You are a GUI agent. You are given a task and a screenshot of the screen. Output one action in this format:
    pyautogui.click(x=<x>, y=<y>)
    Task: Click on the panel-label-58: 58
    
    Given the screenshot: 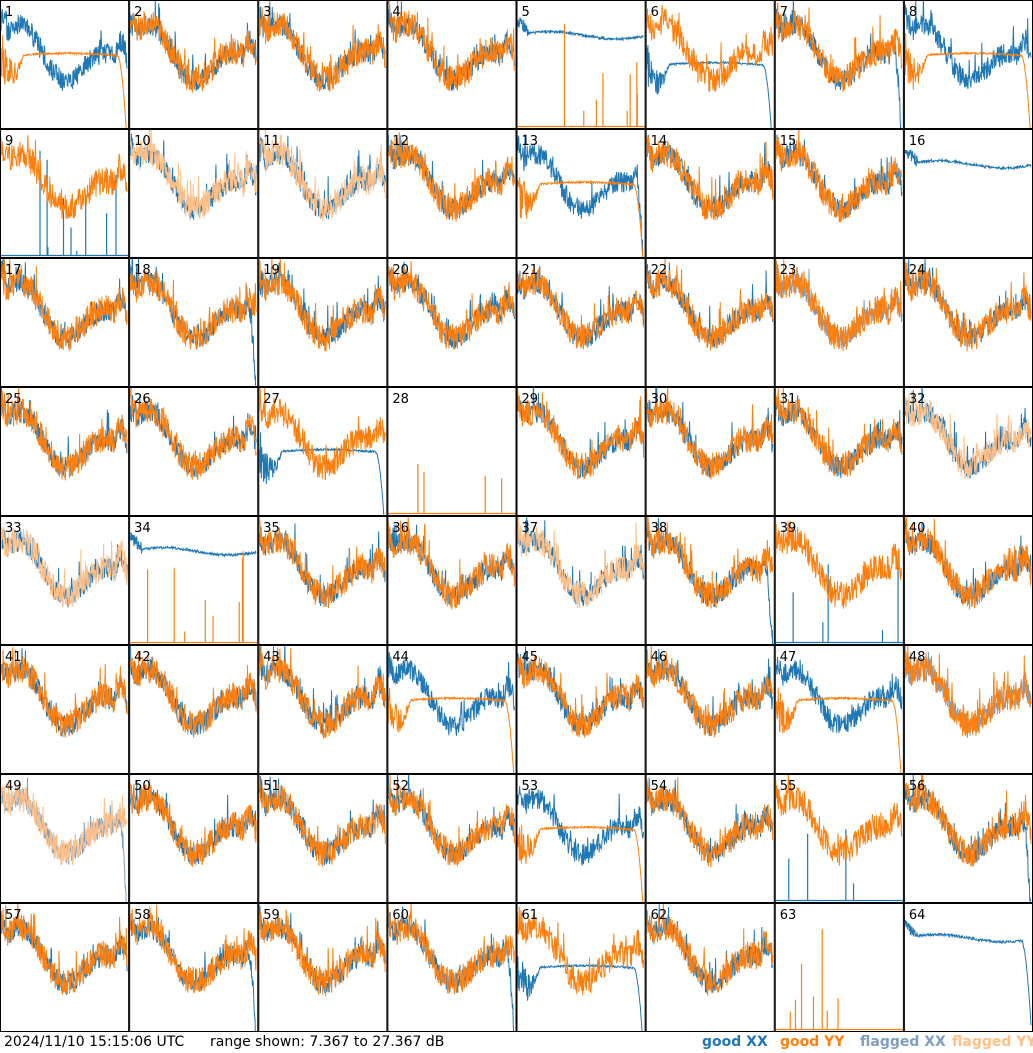 What is the action you would take?
    pyautogui.click(x=142, y=915)
    